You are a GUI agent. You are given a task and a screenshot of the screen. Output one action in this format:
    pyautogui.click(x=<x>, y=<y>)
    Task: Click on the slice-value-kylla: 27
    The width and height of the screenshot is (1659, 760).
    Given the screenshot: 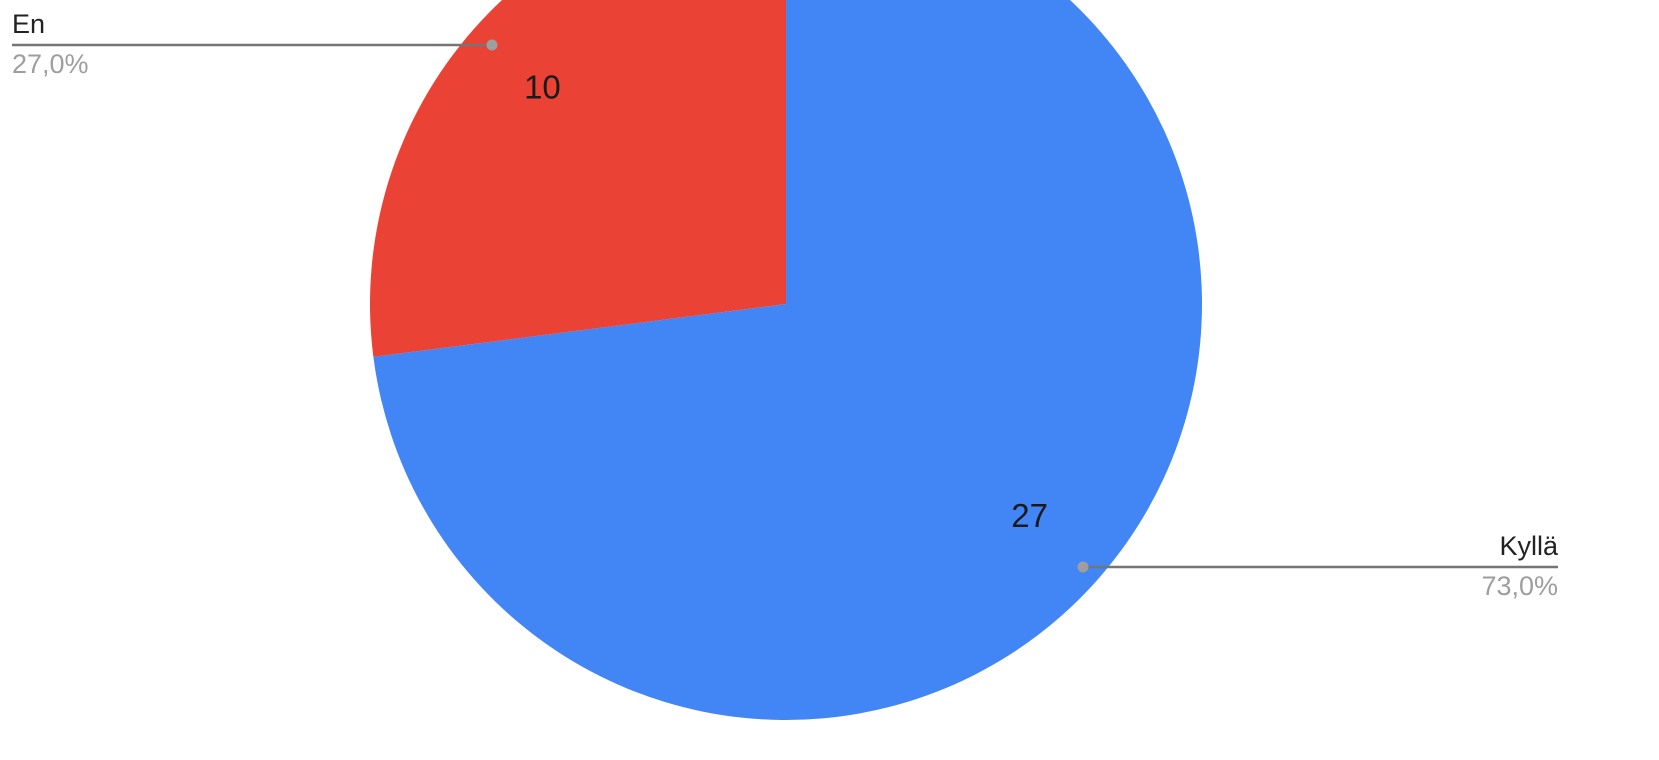 What is the action you would take?
    pyautogui.click(x=1029, y=515)
    